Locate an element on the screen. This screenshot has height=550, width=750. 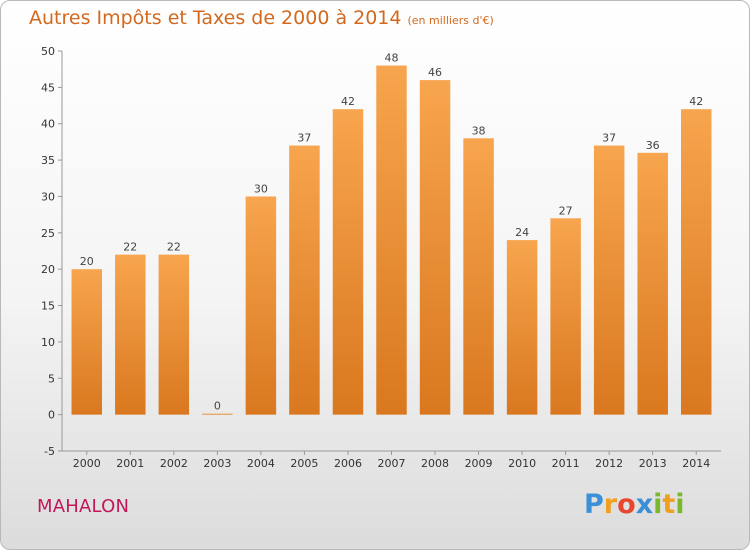
y-tick-label: 15 is located at coordinates (48, 306).